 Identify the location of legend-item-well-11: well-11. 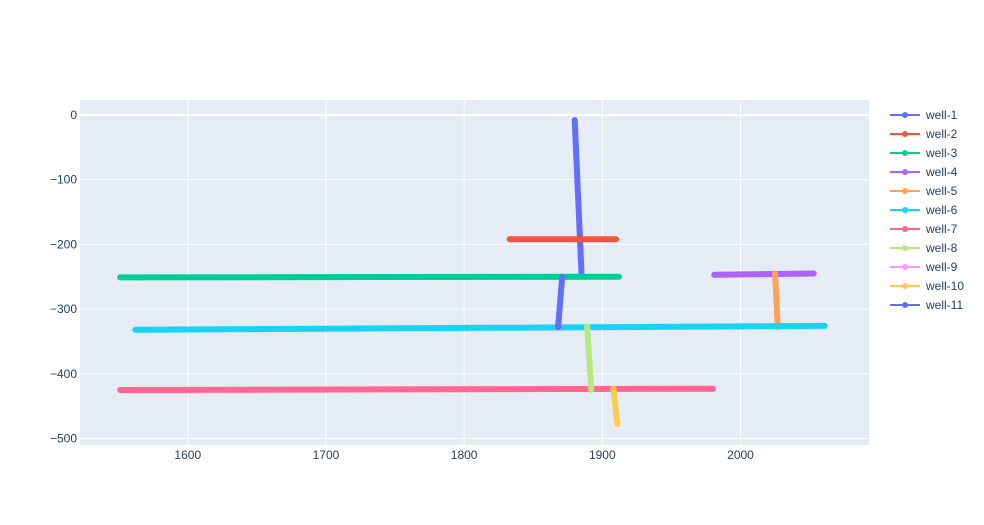
(926, 305).